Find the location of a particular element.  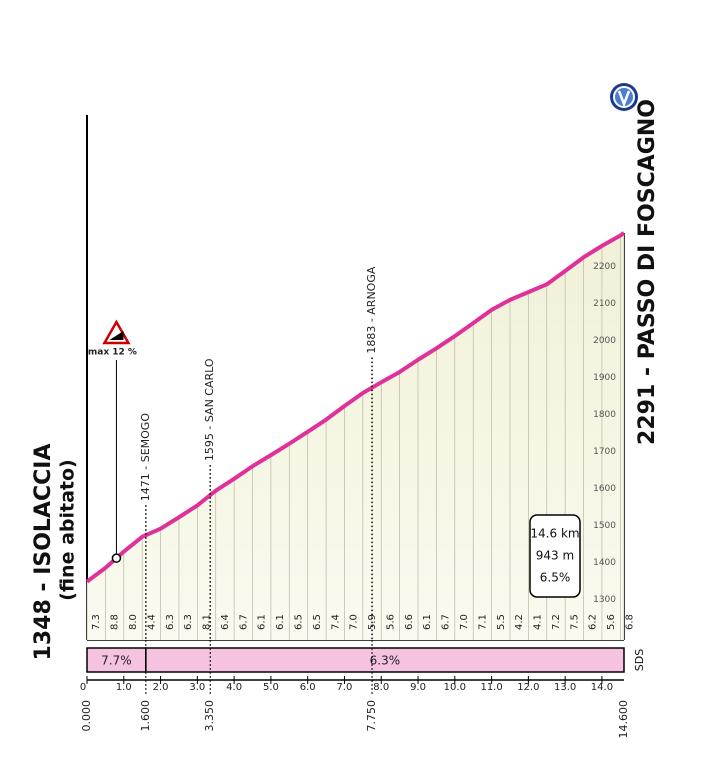

summit-icon-mark is located at coordinates (624, 99).